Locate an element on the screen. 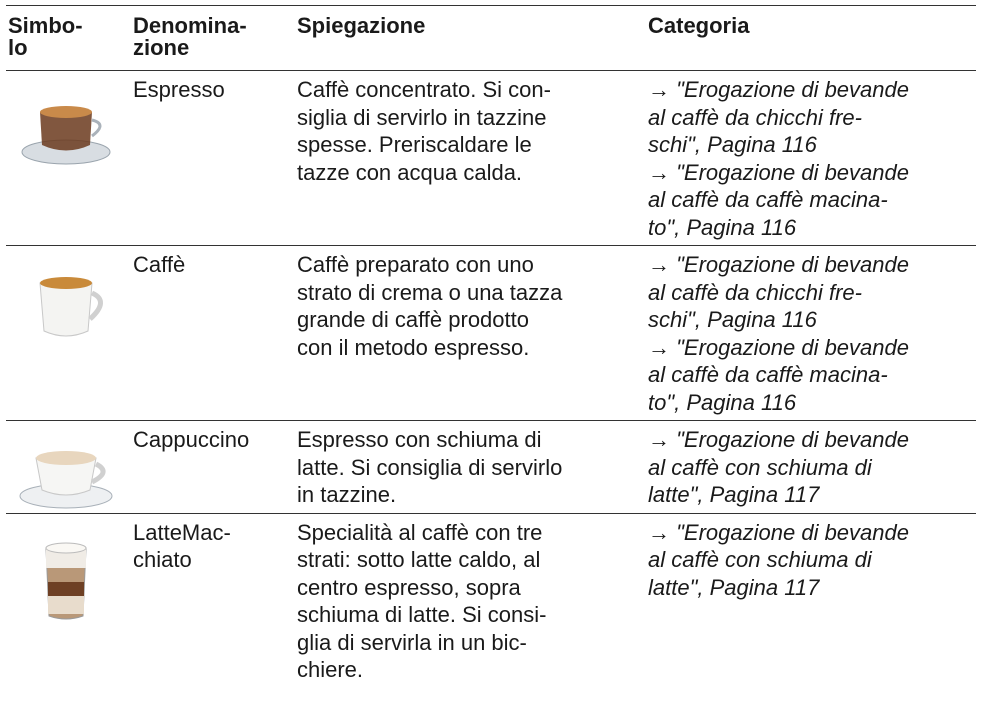  name-text: chiato is located at coordinates (162, 559).